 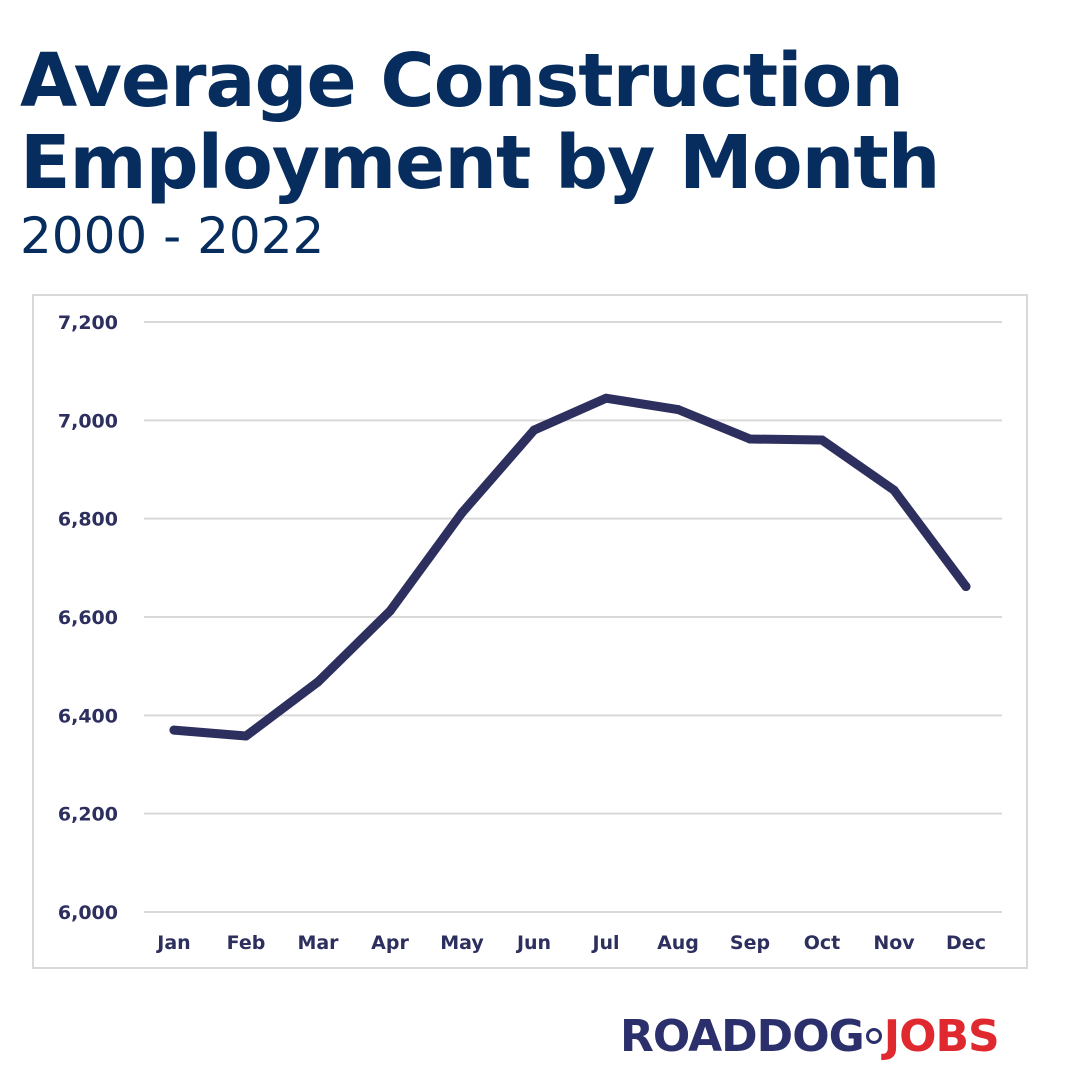 What do you see at coordinates (246, 943) in the screenshot?
I see `x-tick-label: Feb` at bounding box center [246, 943].